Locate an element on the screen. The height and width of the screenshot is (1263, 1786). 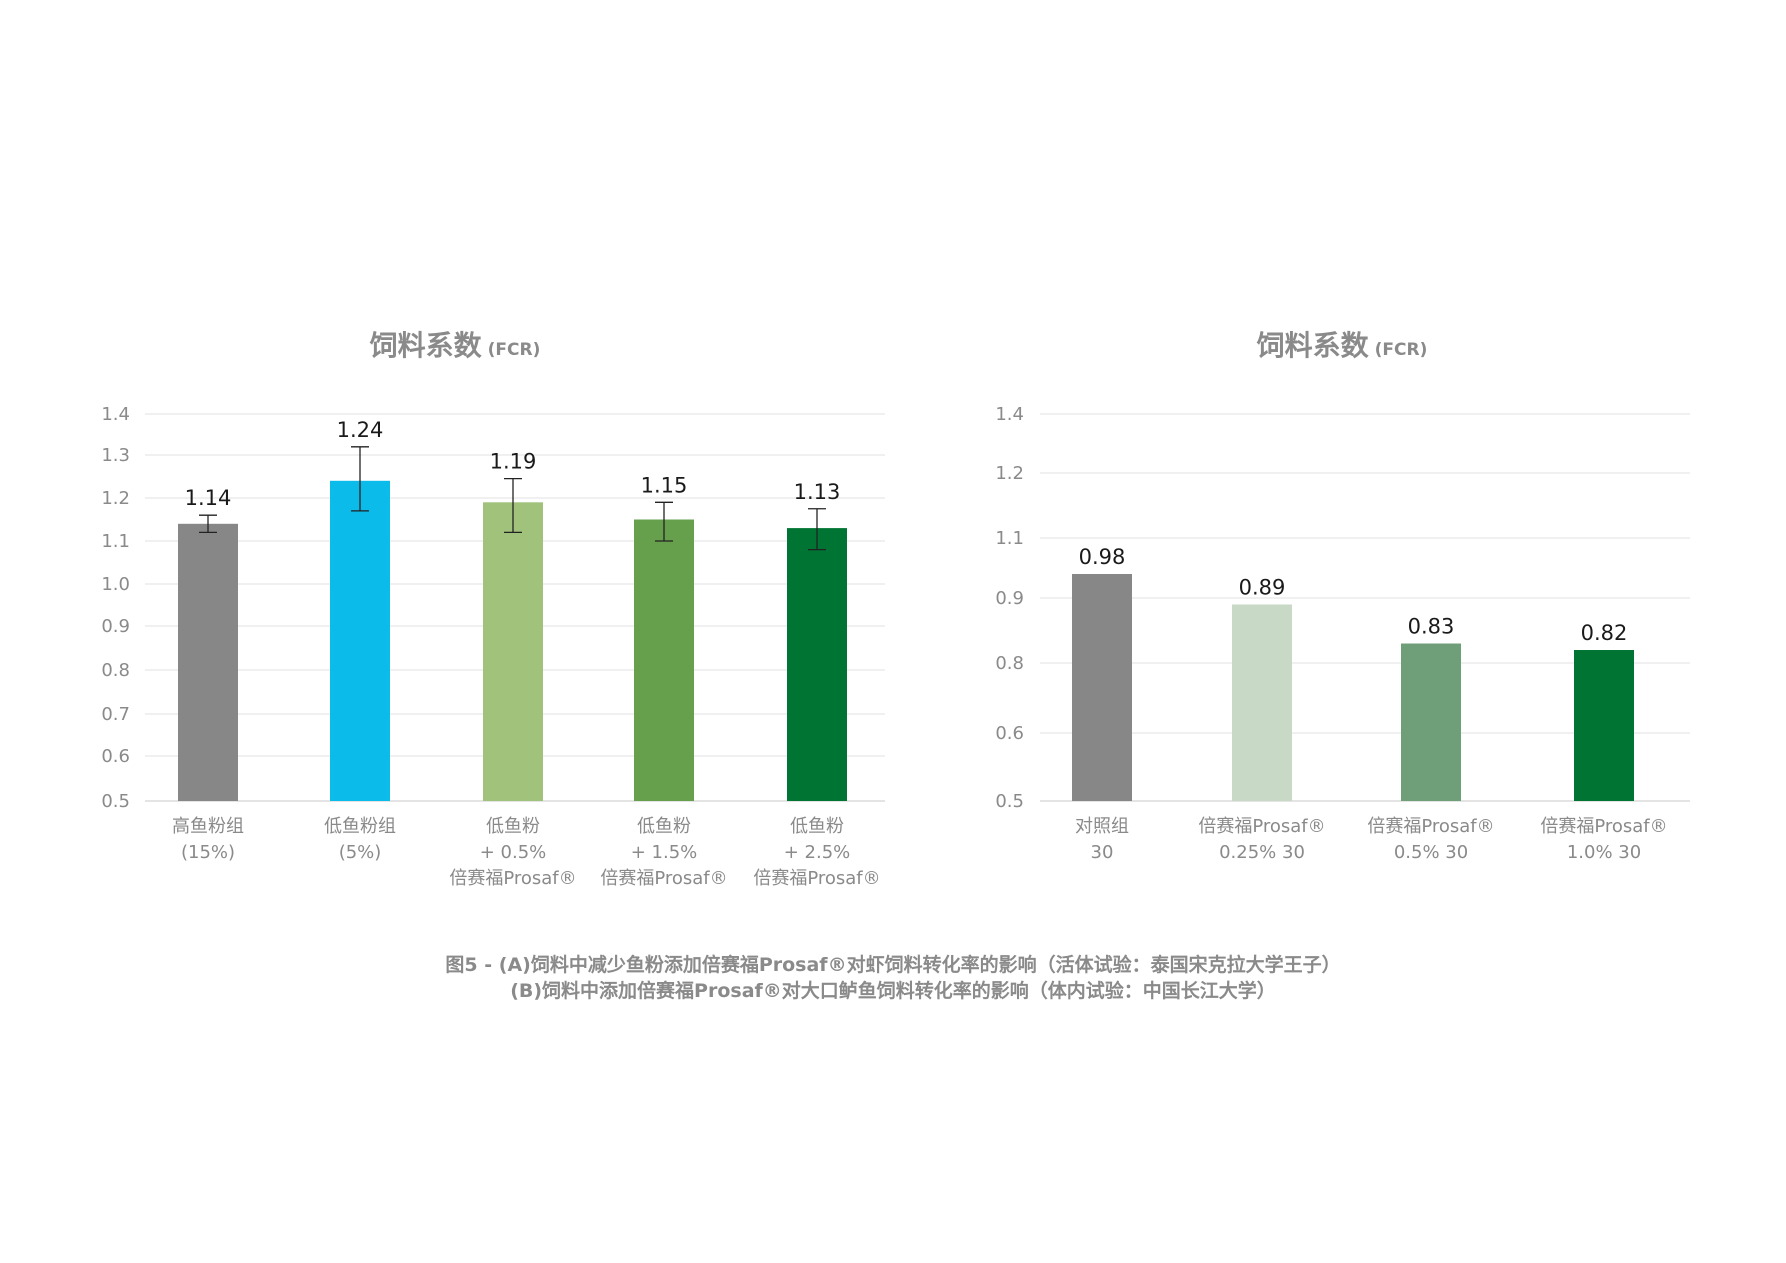
chart-a-data-label: 1.19 is located at coordinates (513, 462).